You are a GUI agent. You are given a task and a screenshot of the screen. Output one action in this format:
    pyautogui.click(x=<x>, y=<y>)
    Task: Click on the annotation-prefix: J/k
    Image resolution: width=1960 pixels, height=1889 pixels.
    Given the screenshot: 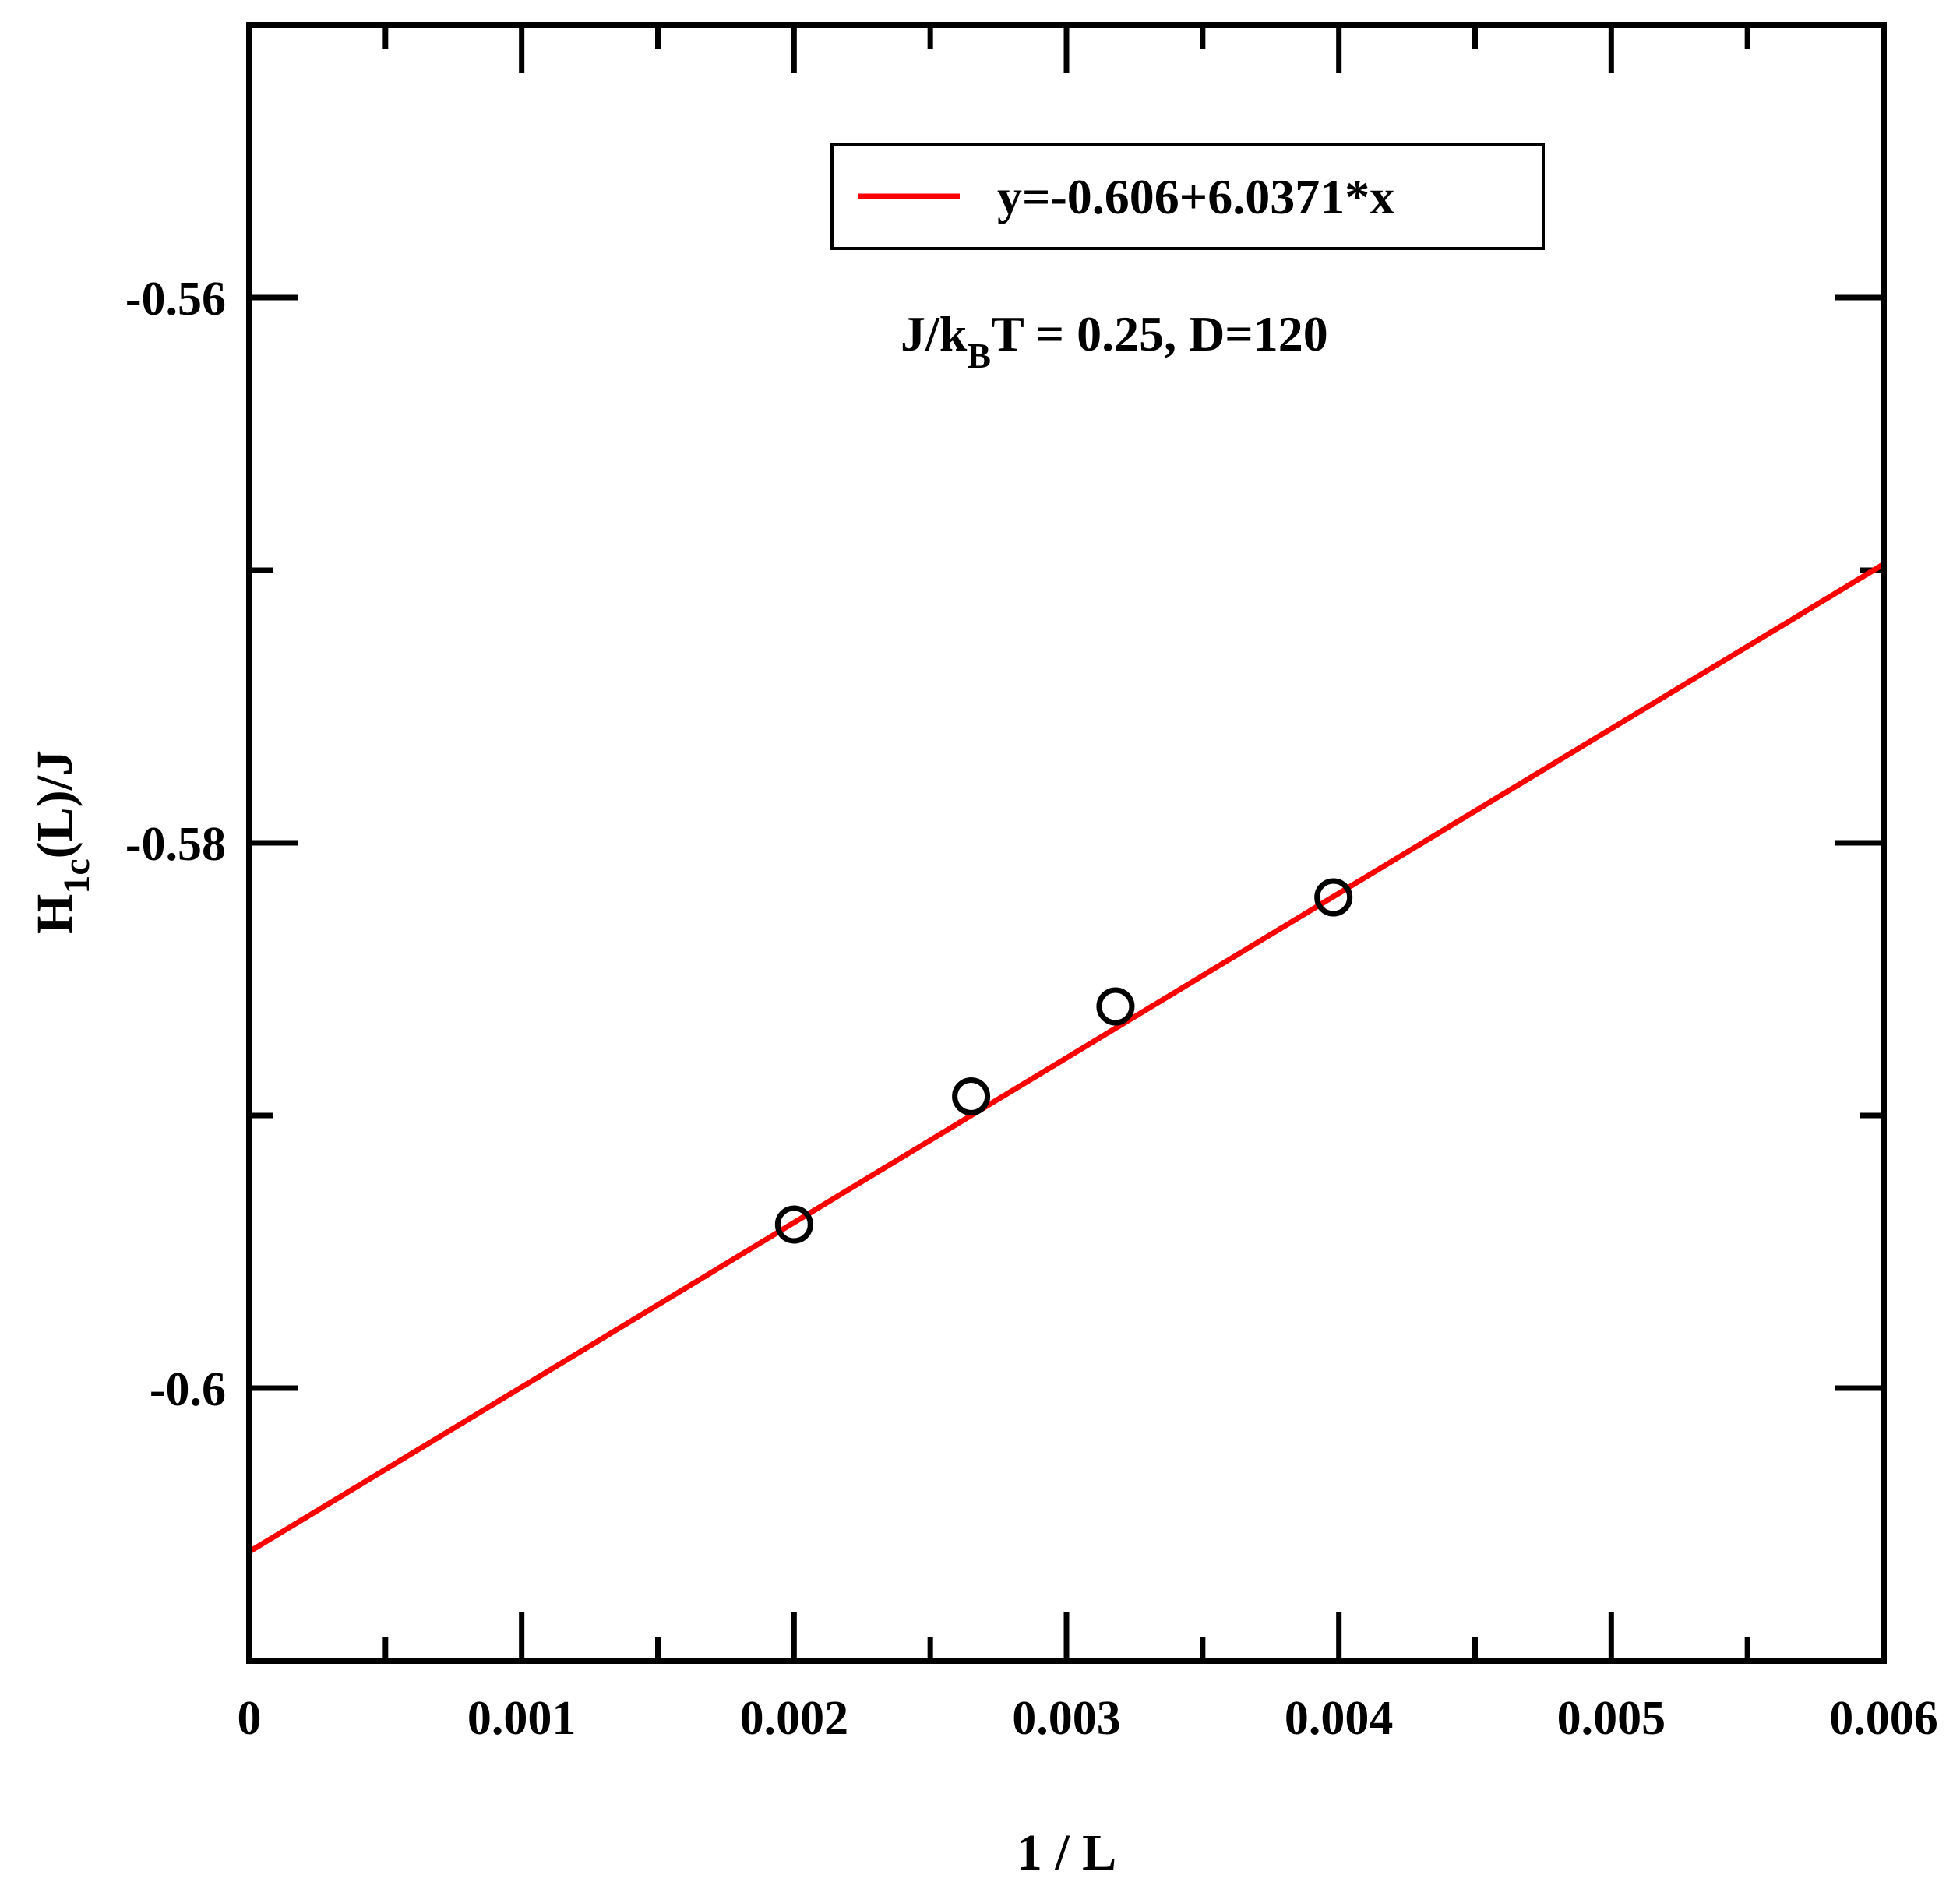 What is the action you would take?
    pyautogui.click(x=934, y=333)
    